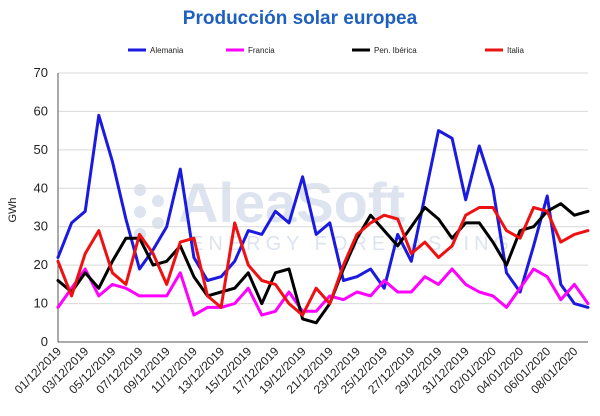 This screenshot has height=416, width=600. I want to click on legend-label: Francia, so click(261, 50).